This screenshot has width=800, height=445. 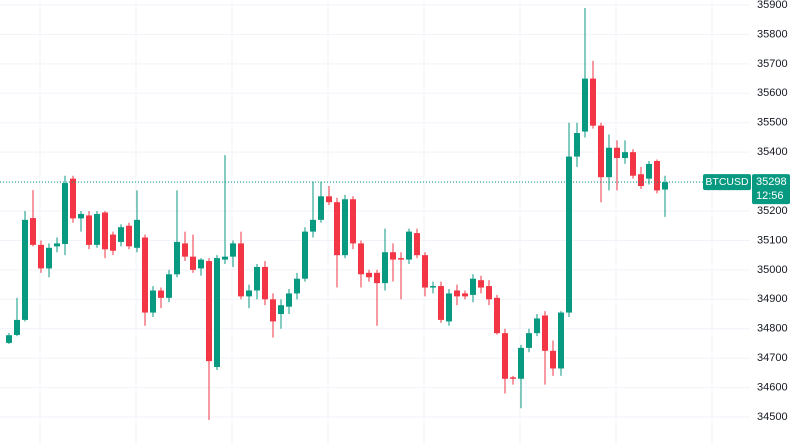 I want to click on y-tick-label: 35400, so click(x=772, y=152).